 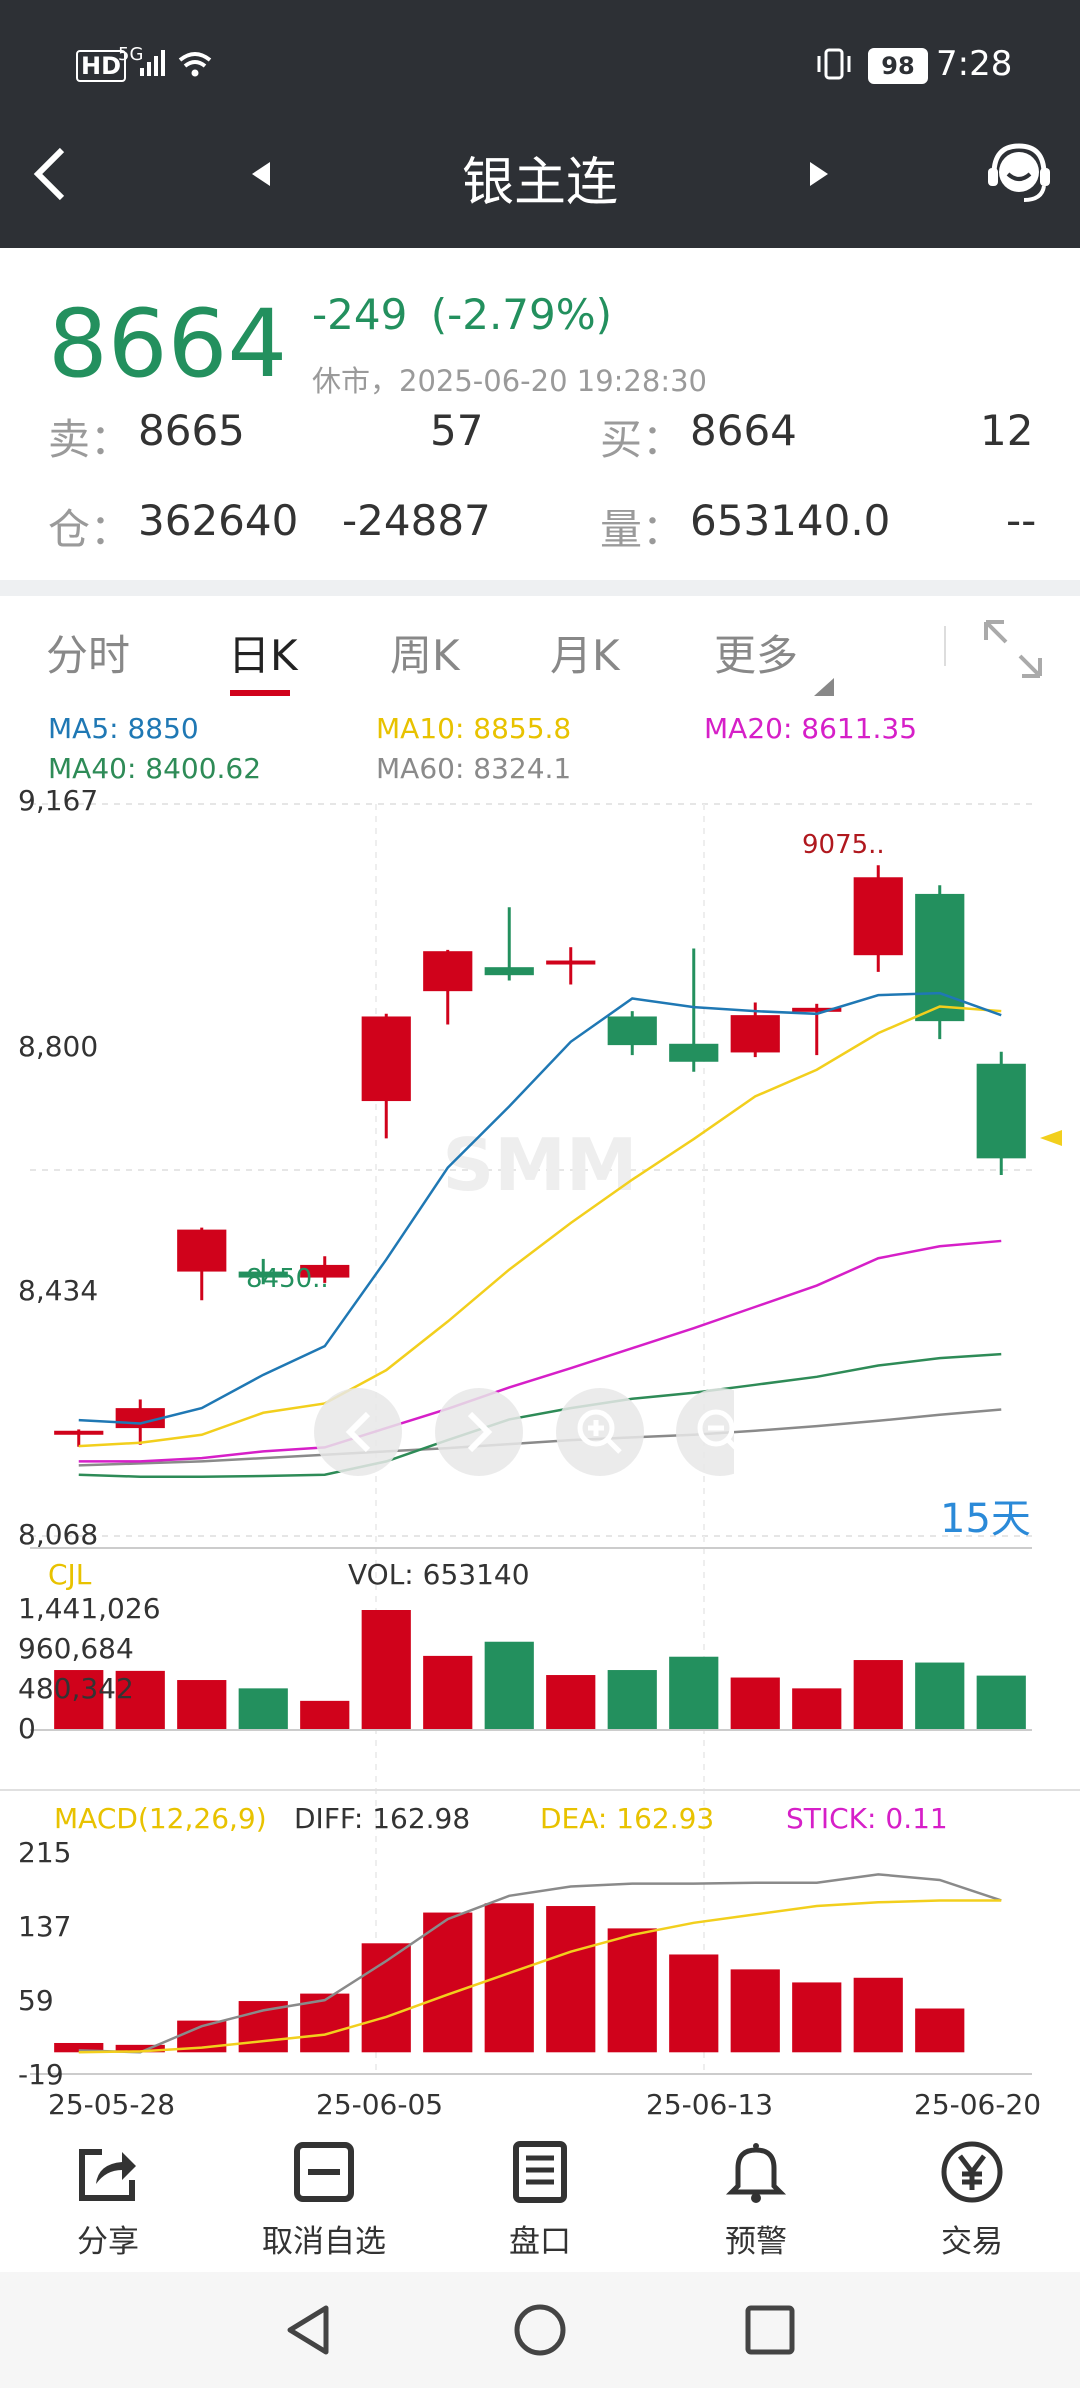 I want to click on share-button: 分享, so click(x=108, y=2200).